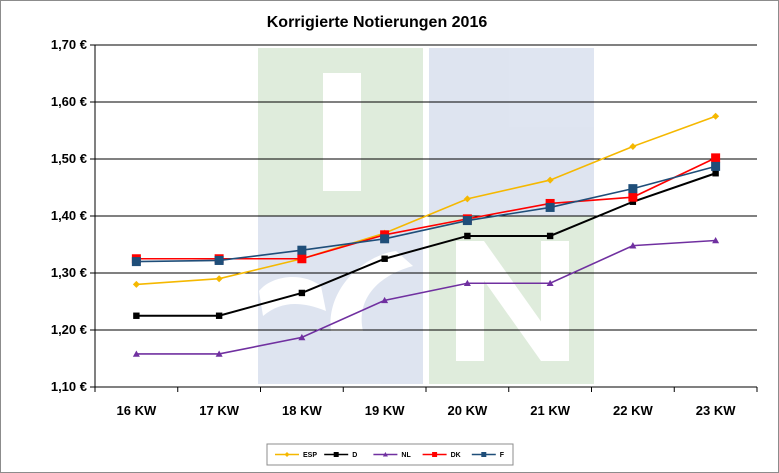  Describe the element at coordinates (354, 455) in the screenshot. I see `legend-label-d: D` at that location.